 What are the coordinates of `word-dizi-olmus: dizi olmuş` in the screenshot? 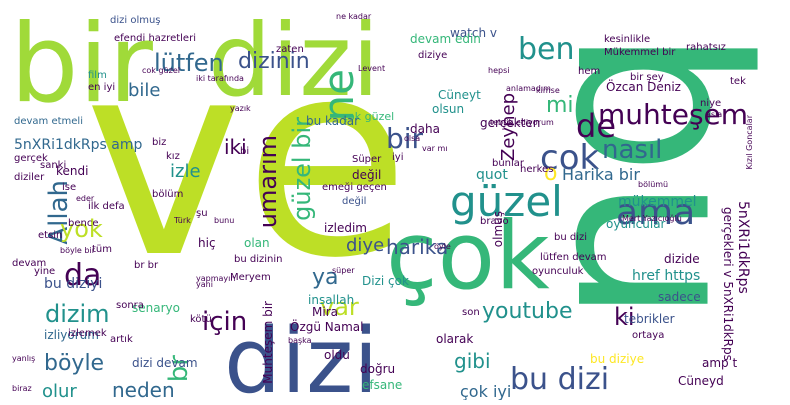 It's located at (135, 20).